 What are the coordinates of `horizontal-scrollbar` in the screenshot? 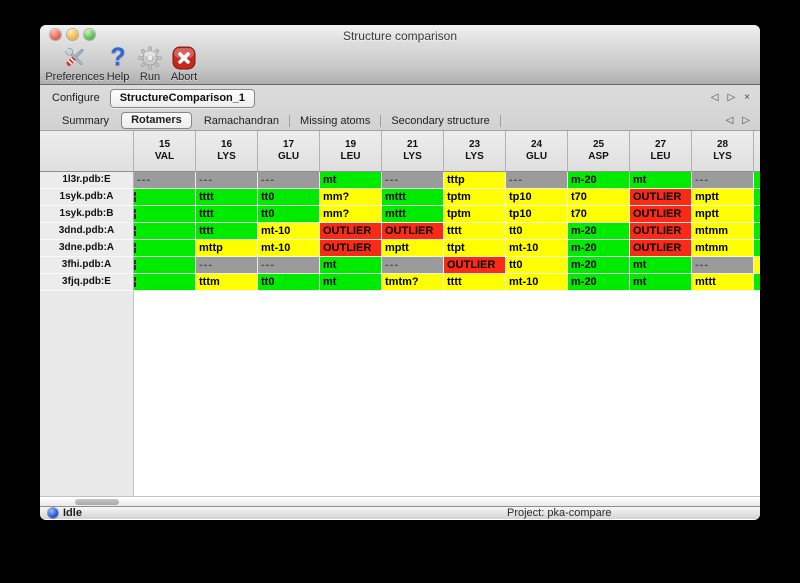 It's located at (400, 501).